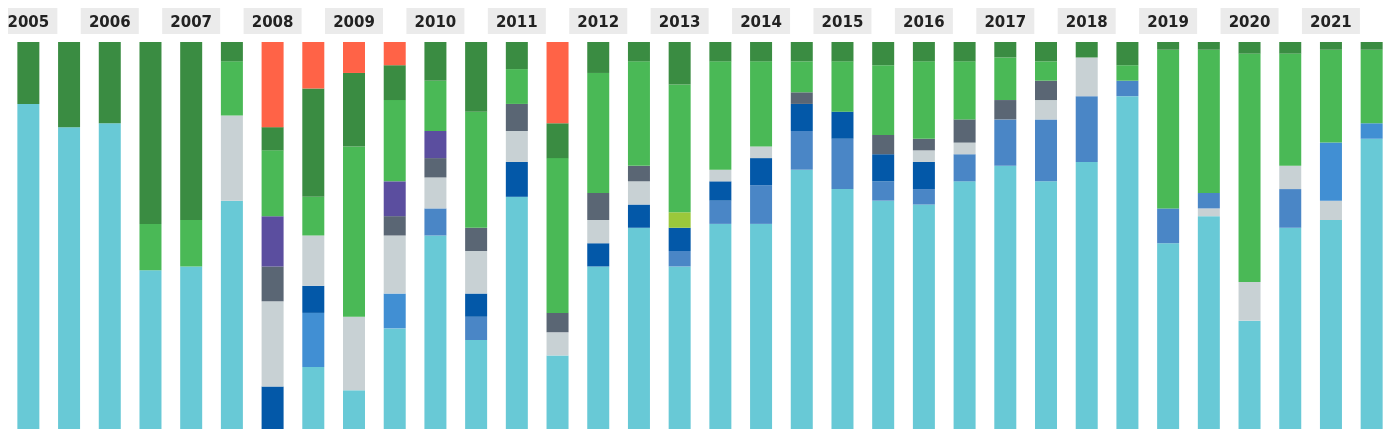 This screenshot has height=429, width=1400. I want to click on x-tick-label: 2013, so click(679, 22).